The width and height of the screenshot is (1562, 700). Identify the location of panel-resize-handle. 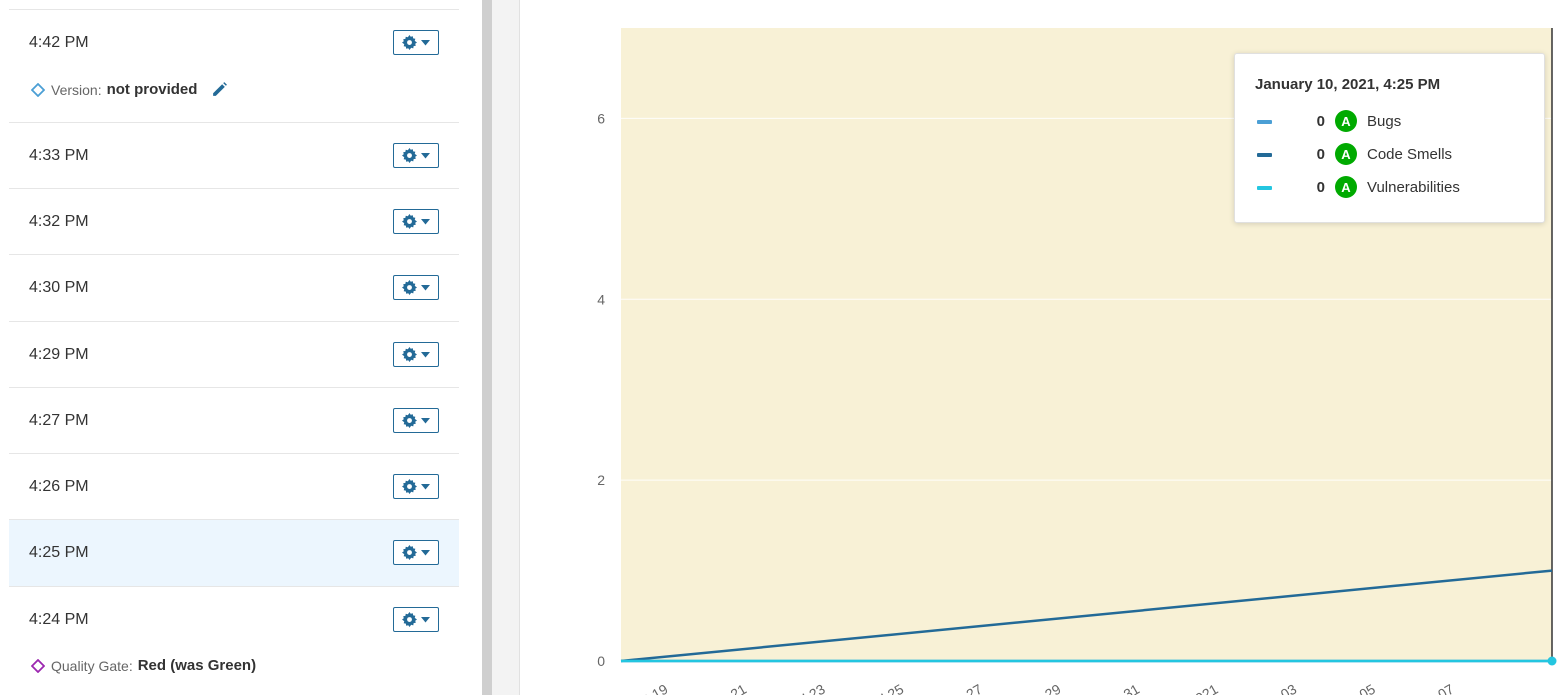
(487, 347).